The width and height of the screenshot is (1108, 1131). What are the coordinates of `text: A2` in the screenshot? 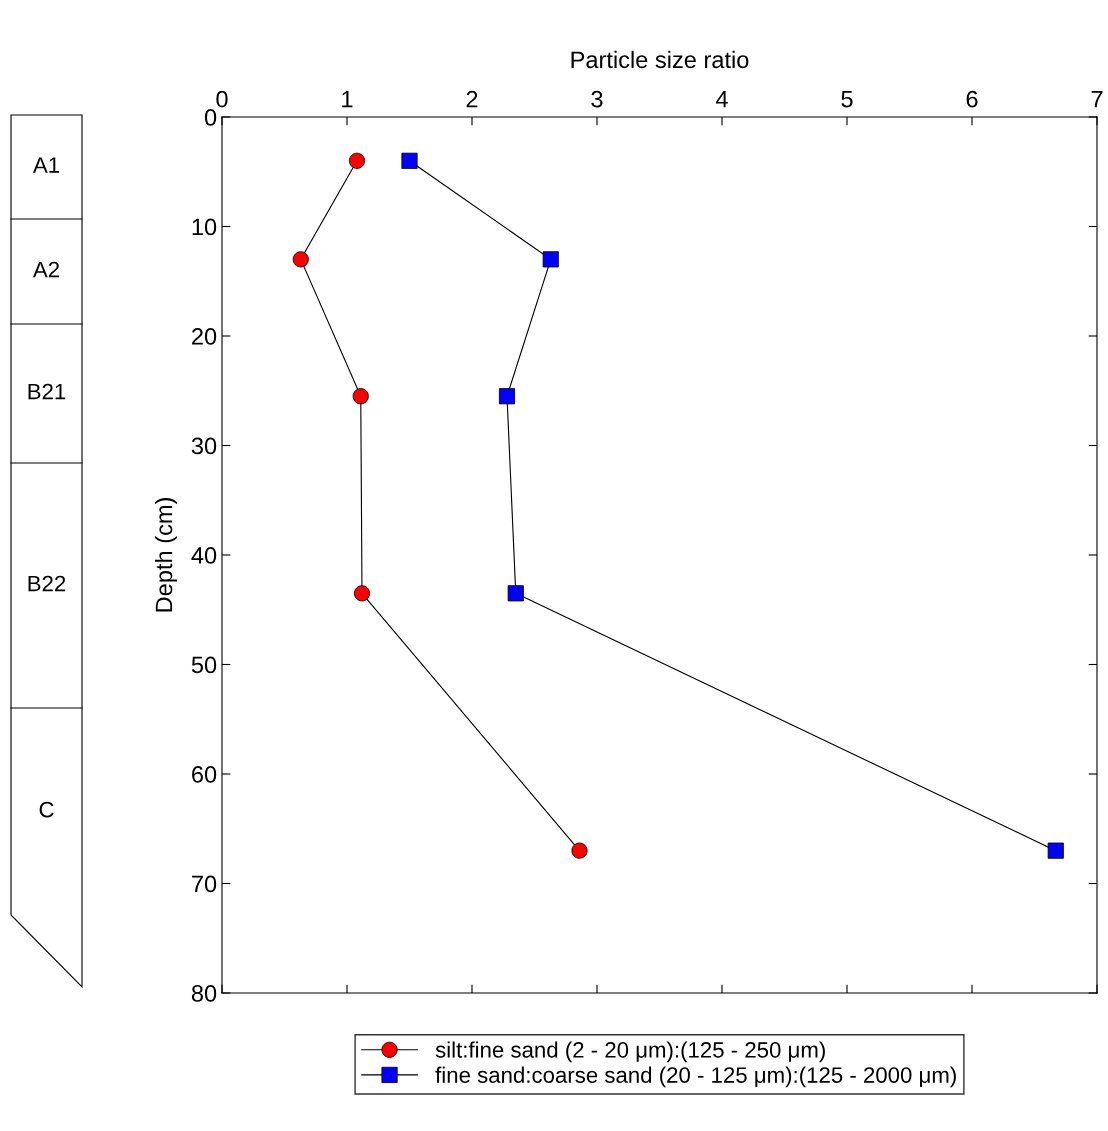 It's located at (45, 269).